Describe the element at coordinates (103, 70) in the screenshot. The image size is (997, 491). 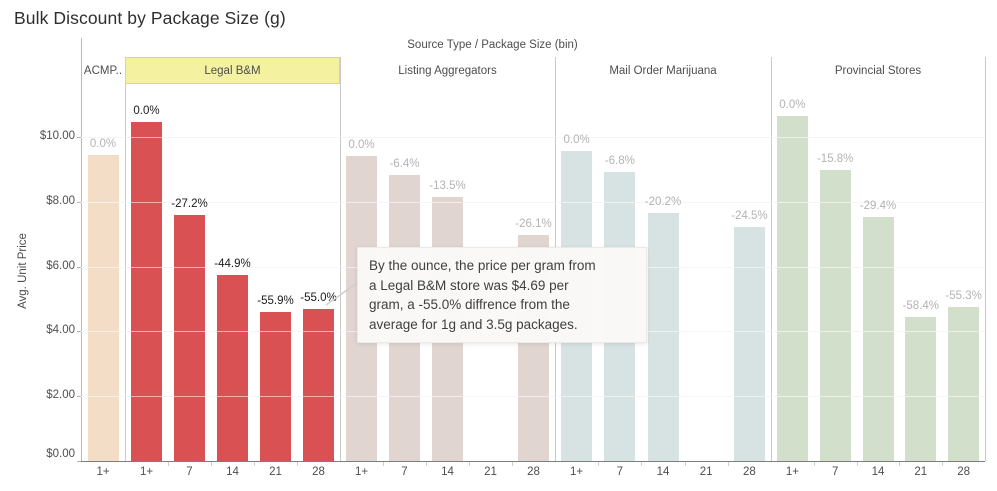
I see `column-header-acmp: ACMP..` at that location.